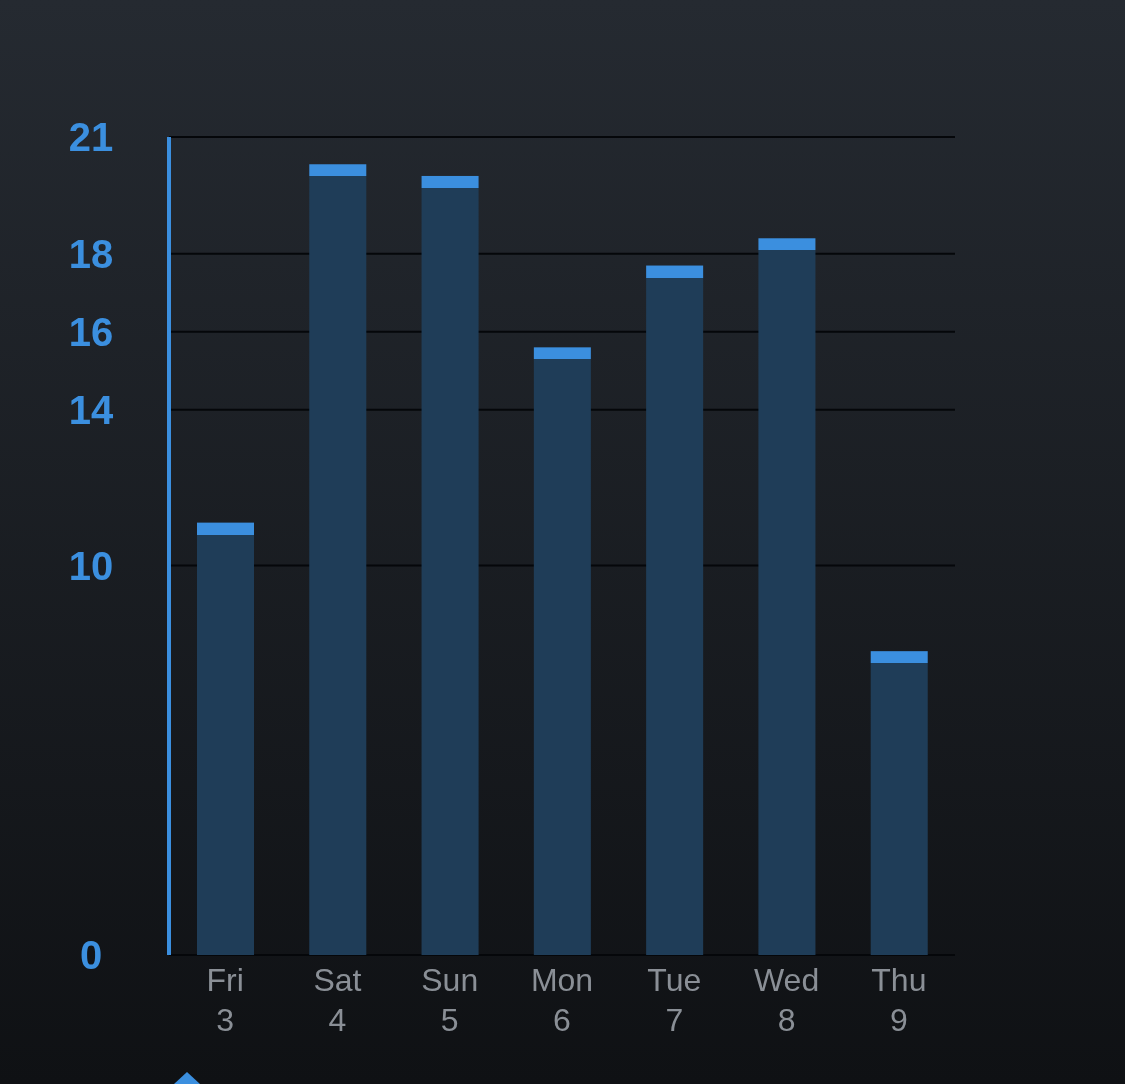 The width and height of the screenshot is (1125, 1084). What do you see at coordinates (91, 137) in the screenshot?
I see `y-tick-label: 21` at bounding box center [91, 137].